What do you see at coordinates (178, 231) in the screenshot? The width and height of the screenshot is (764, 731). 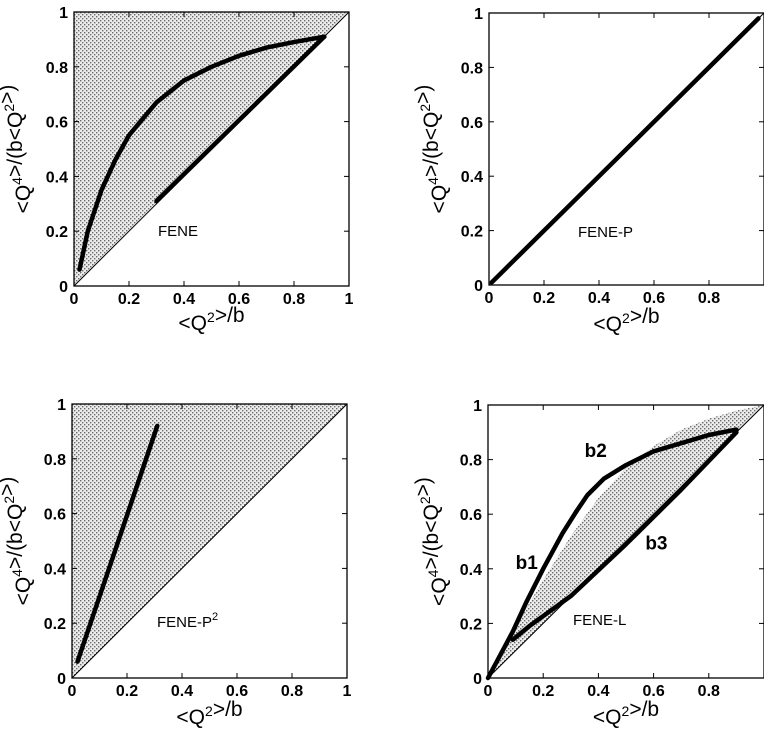 I see `panel-label: FENE` at bounding box center [178, 231].